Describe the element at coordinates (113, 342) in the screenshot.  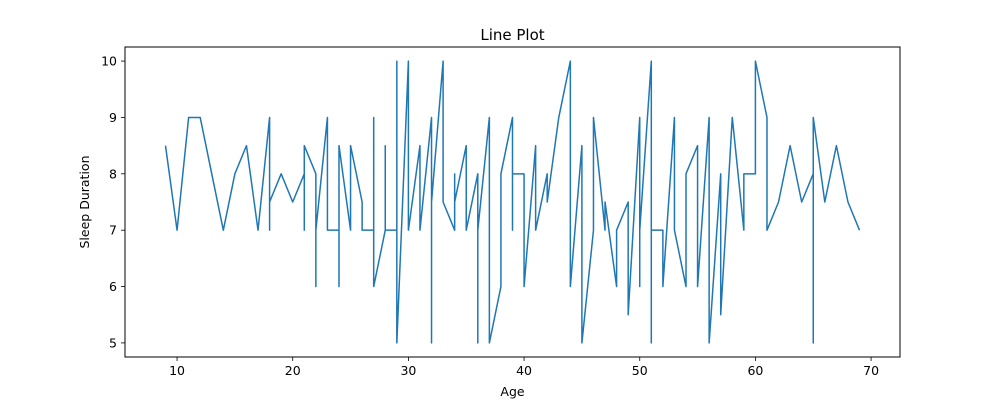
I see `y-tick-label: 5` at that location.